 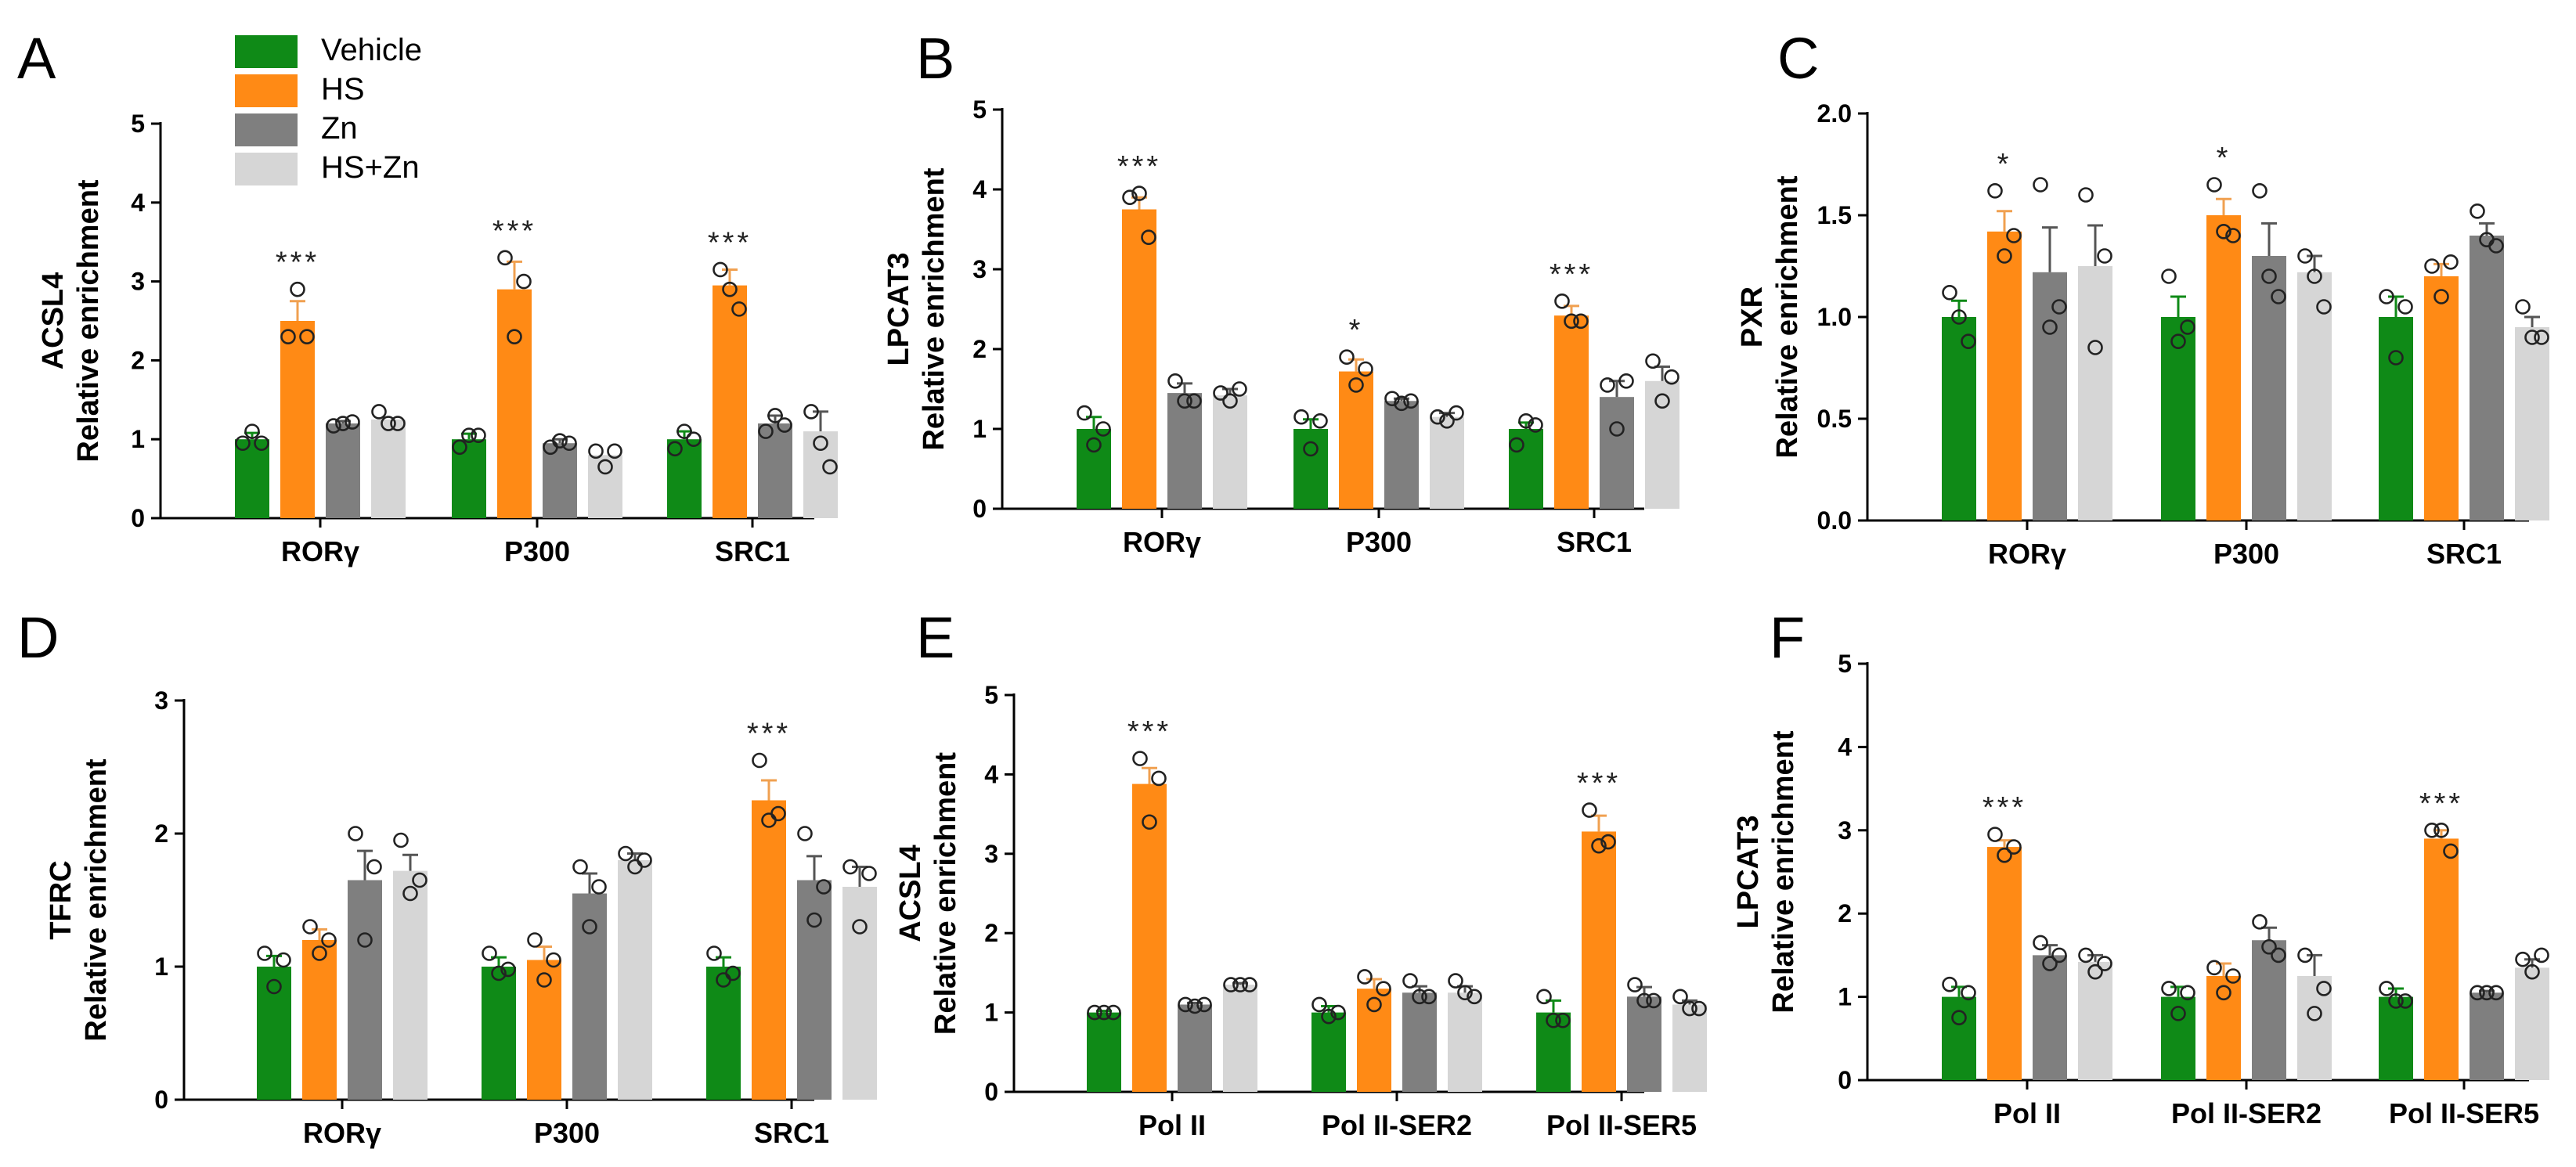 What do you see at coordinates (61, 899) in the screenshot?
I see `y-axis-gene-label: TFRC` at bounding box center [61, 899].